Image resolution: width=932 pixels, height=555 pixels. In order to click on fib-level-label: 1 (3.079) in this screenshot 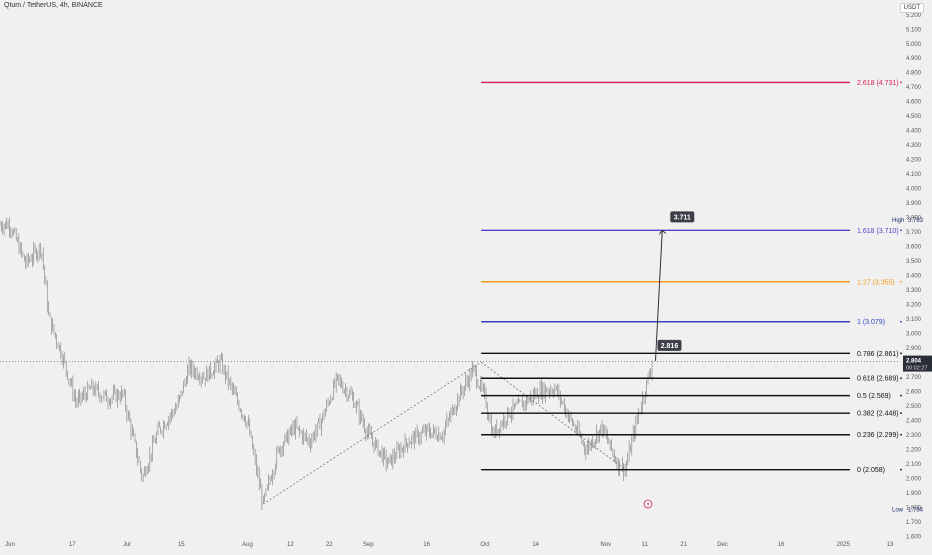, I will do `click(871, 322)`.